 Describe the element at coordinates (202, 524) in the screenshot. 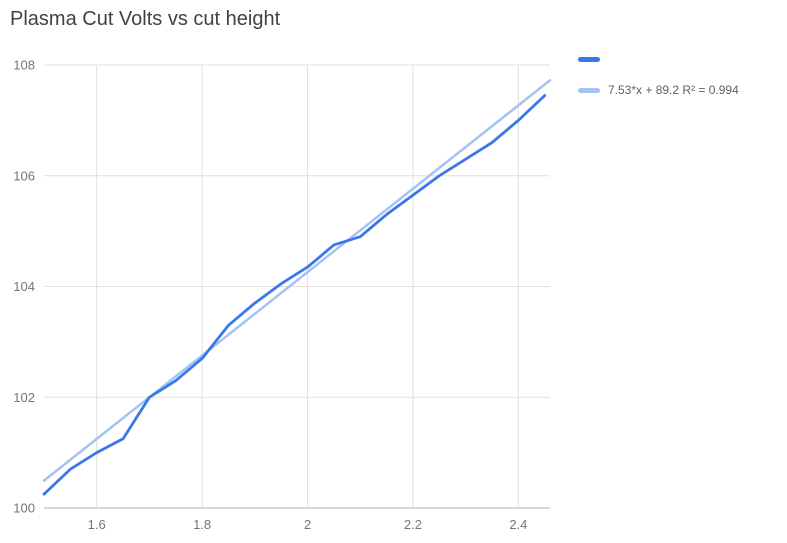

I see `x-tick-label: 1.8` at that location.